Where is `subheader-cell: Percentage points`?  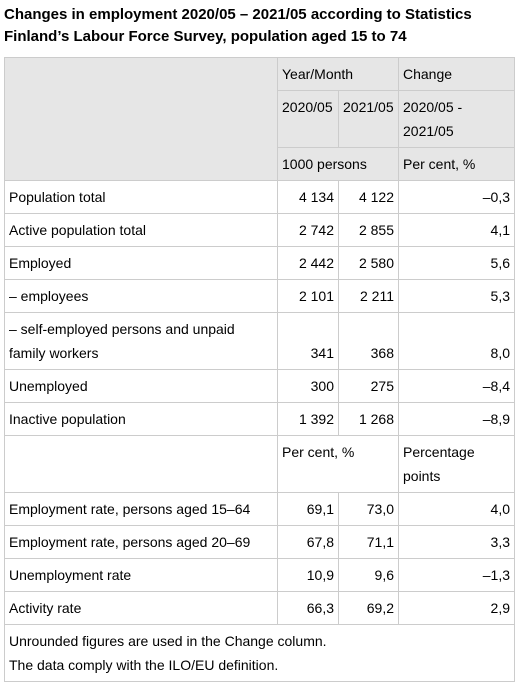
subheader-cell: Percentage points is located at coordinates (456, 464).